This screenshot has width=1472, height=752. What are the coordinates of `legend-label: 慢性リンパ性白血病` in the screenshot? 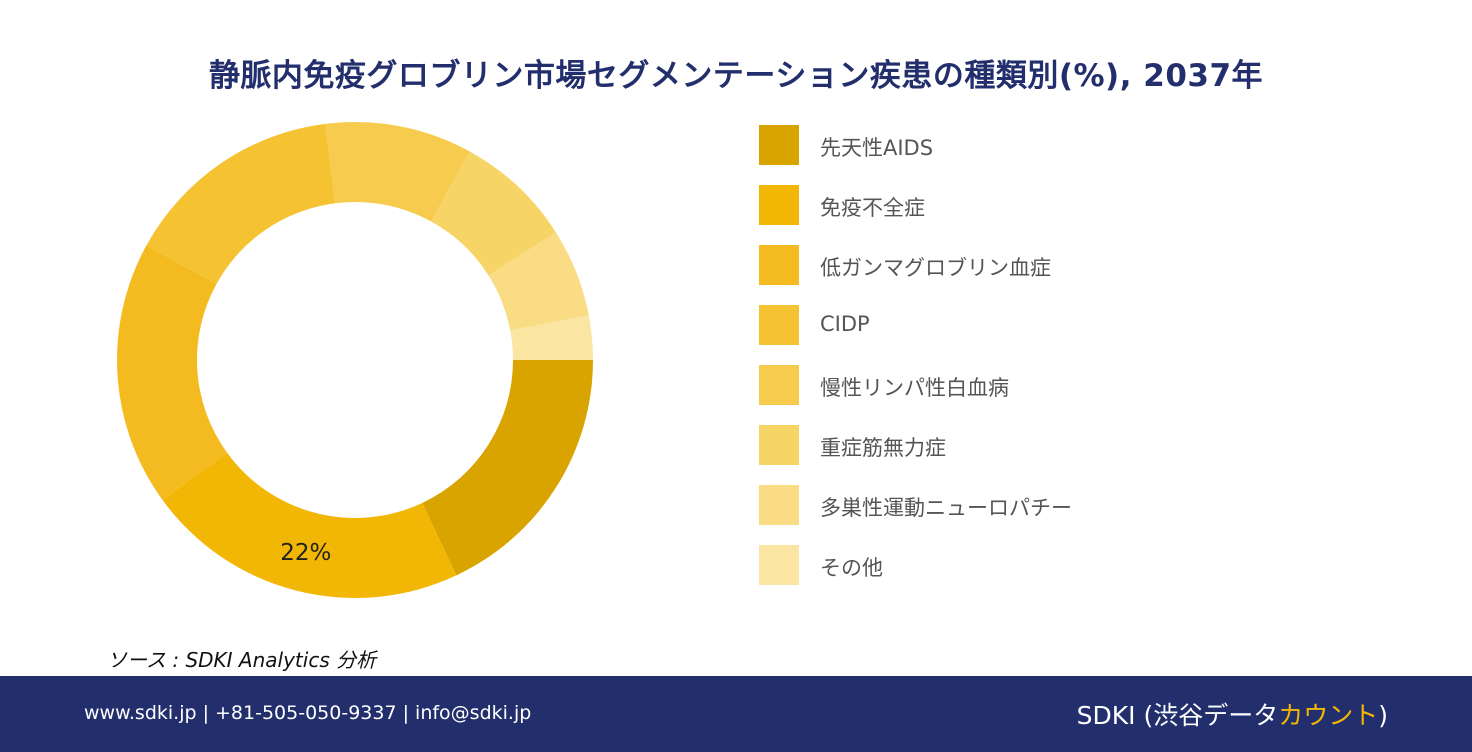 It's located at (914, 388).